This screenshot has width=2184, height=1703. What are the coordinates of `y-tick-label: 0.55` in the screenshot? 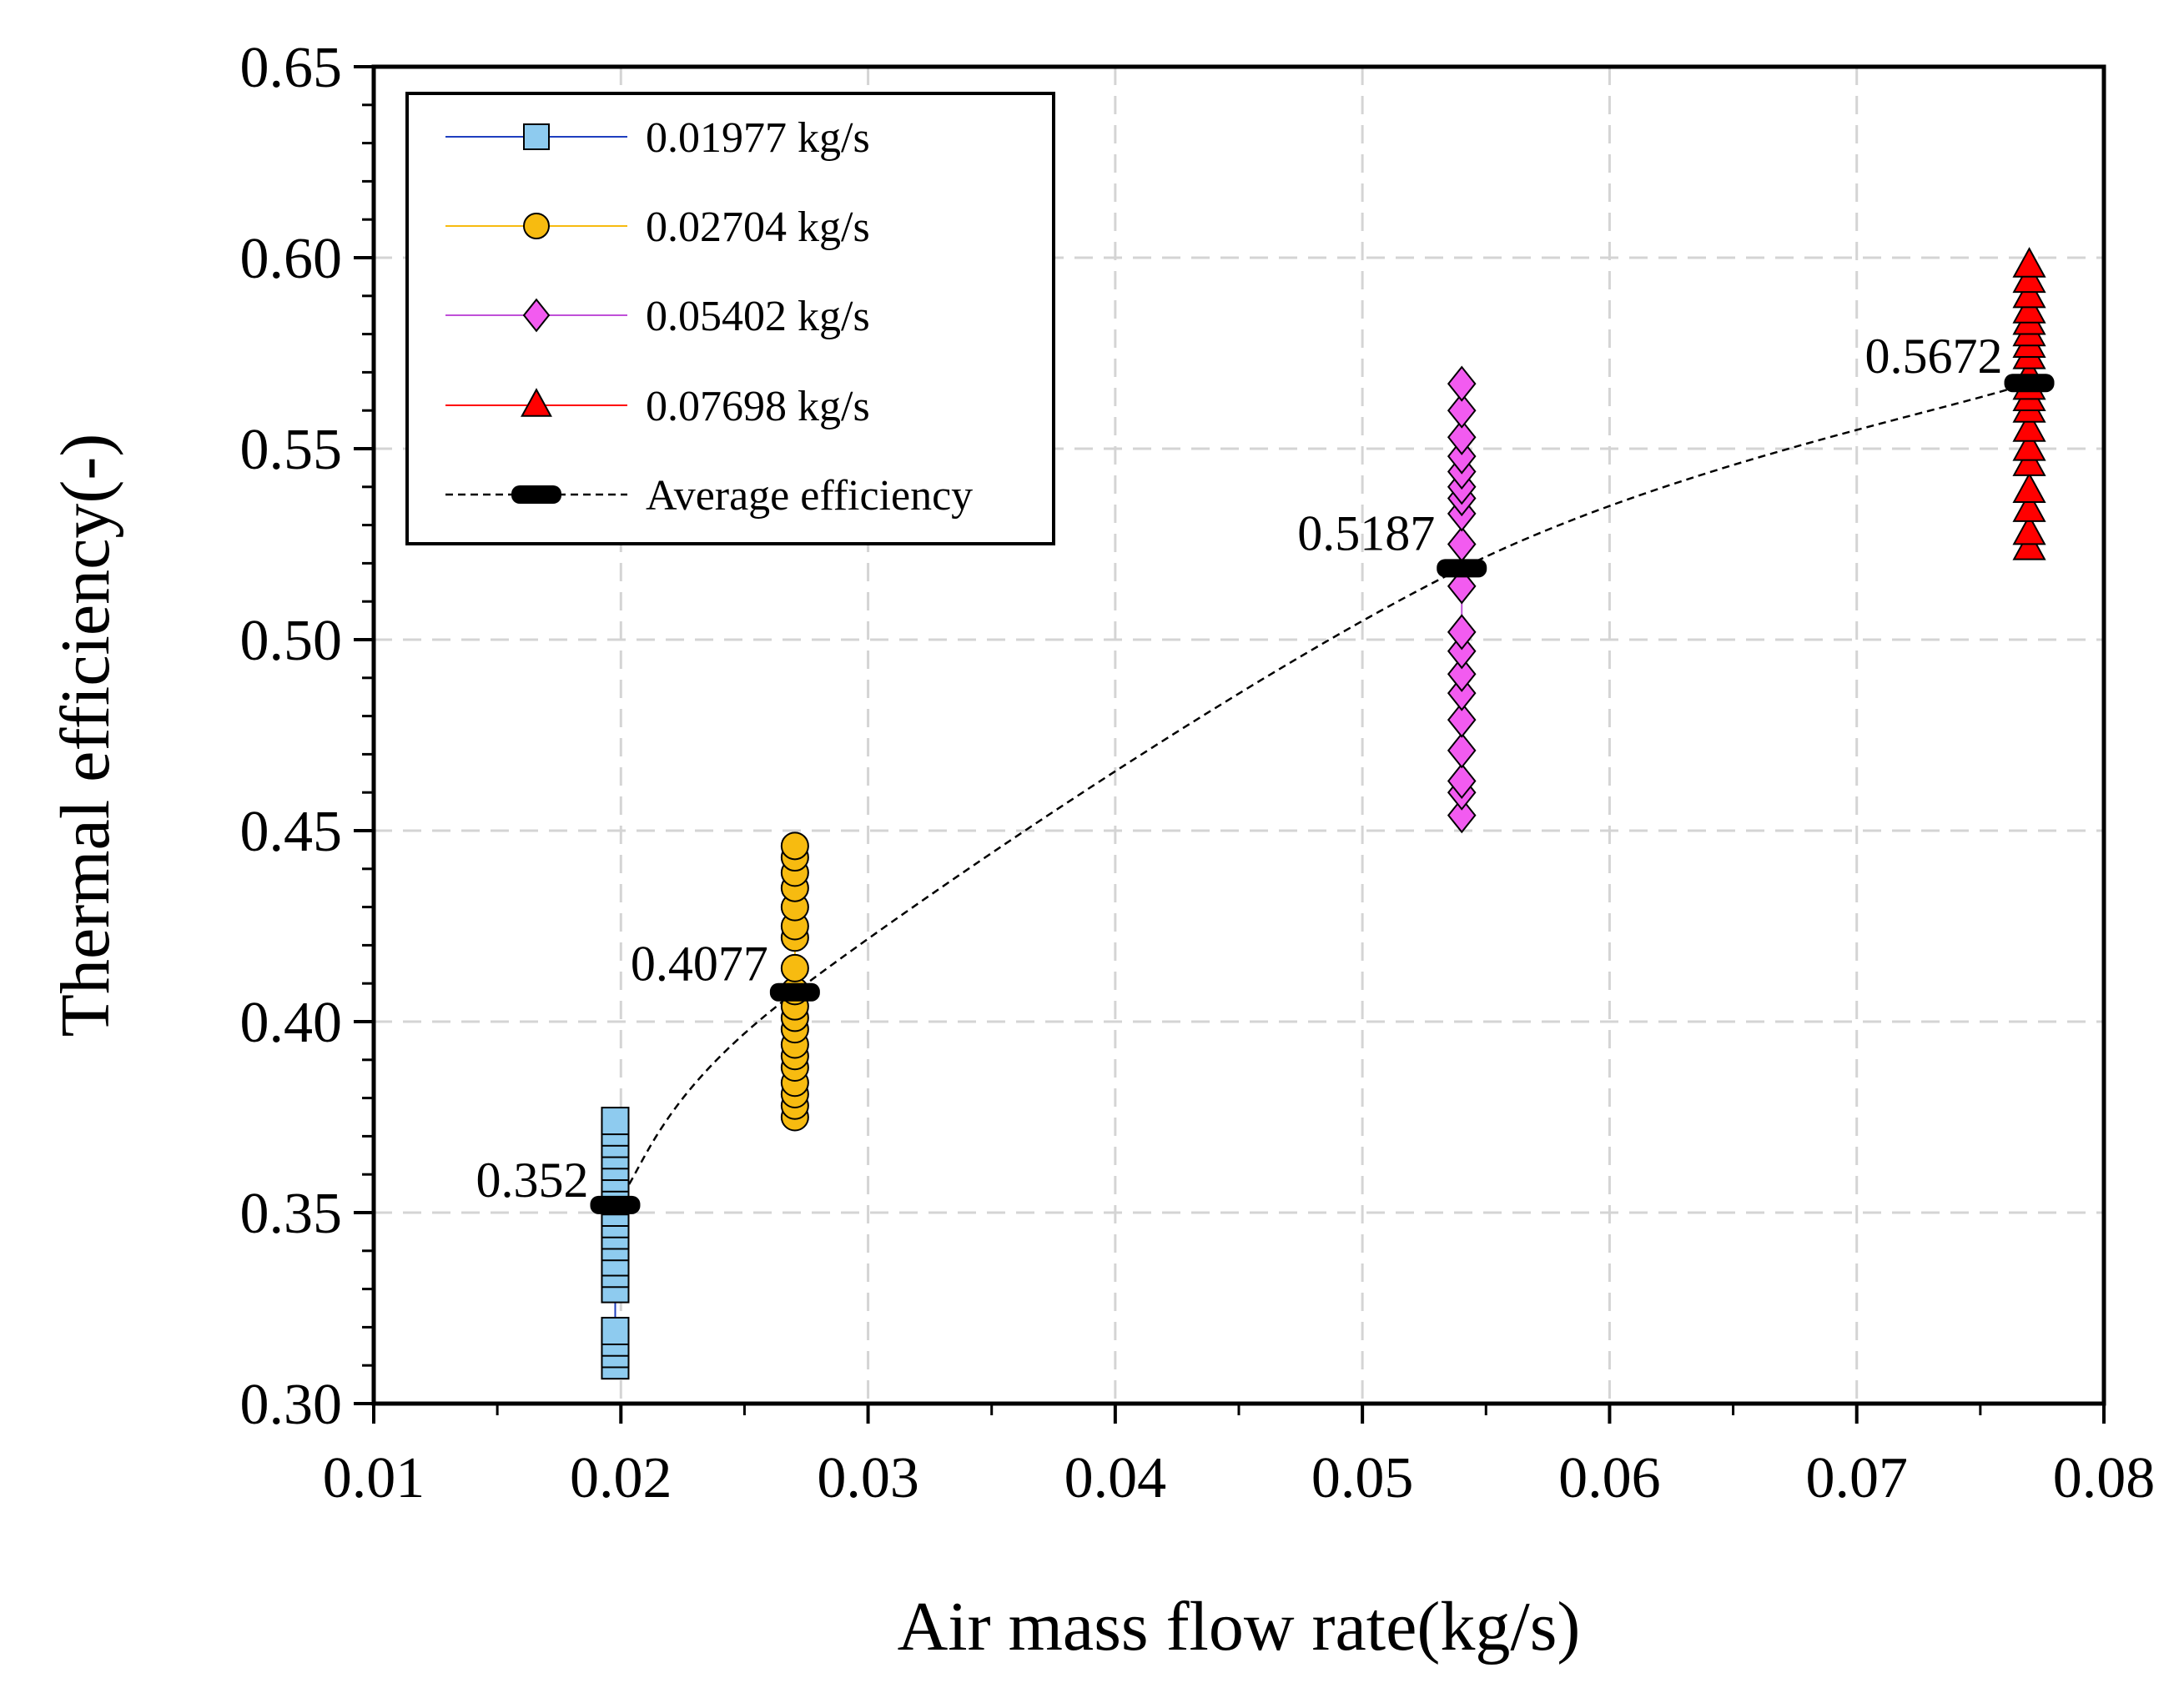 It's located at (291, 450).